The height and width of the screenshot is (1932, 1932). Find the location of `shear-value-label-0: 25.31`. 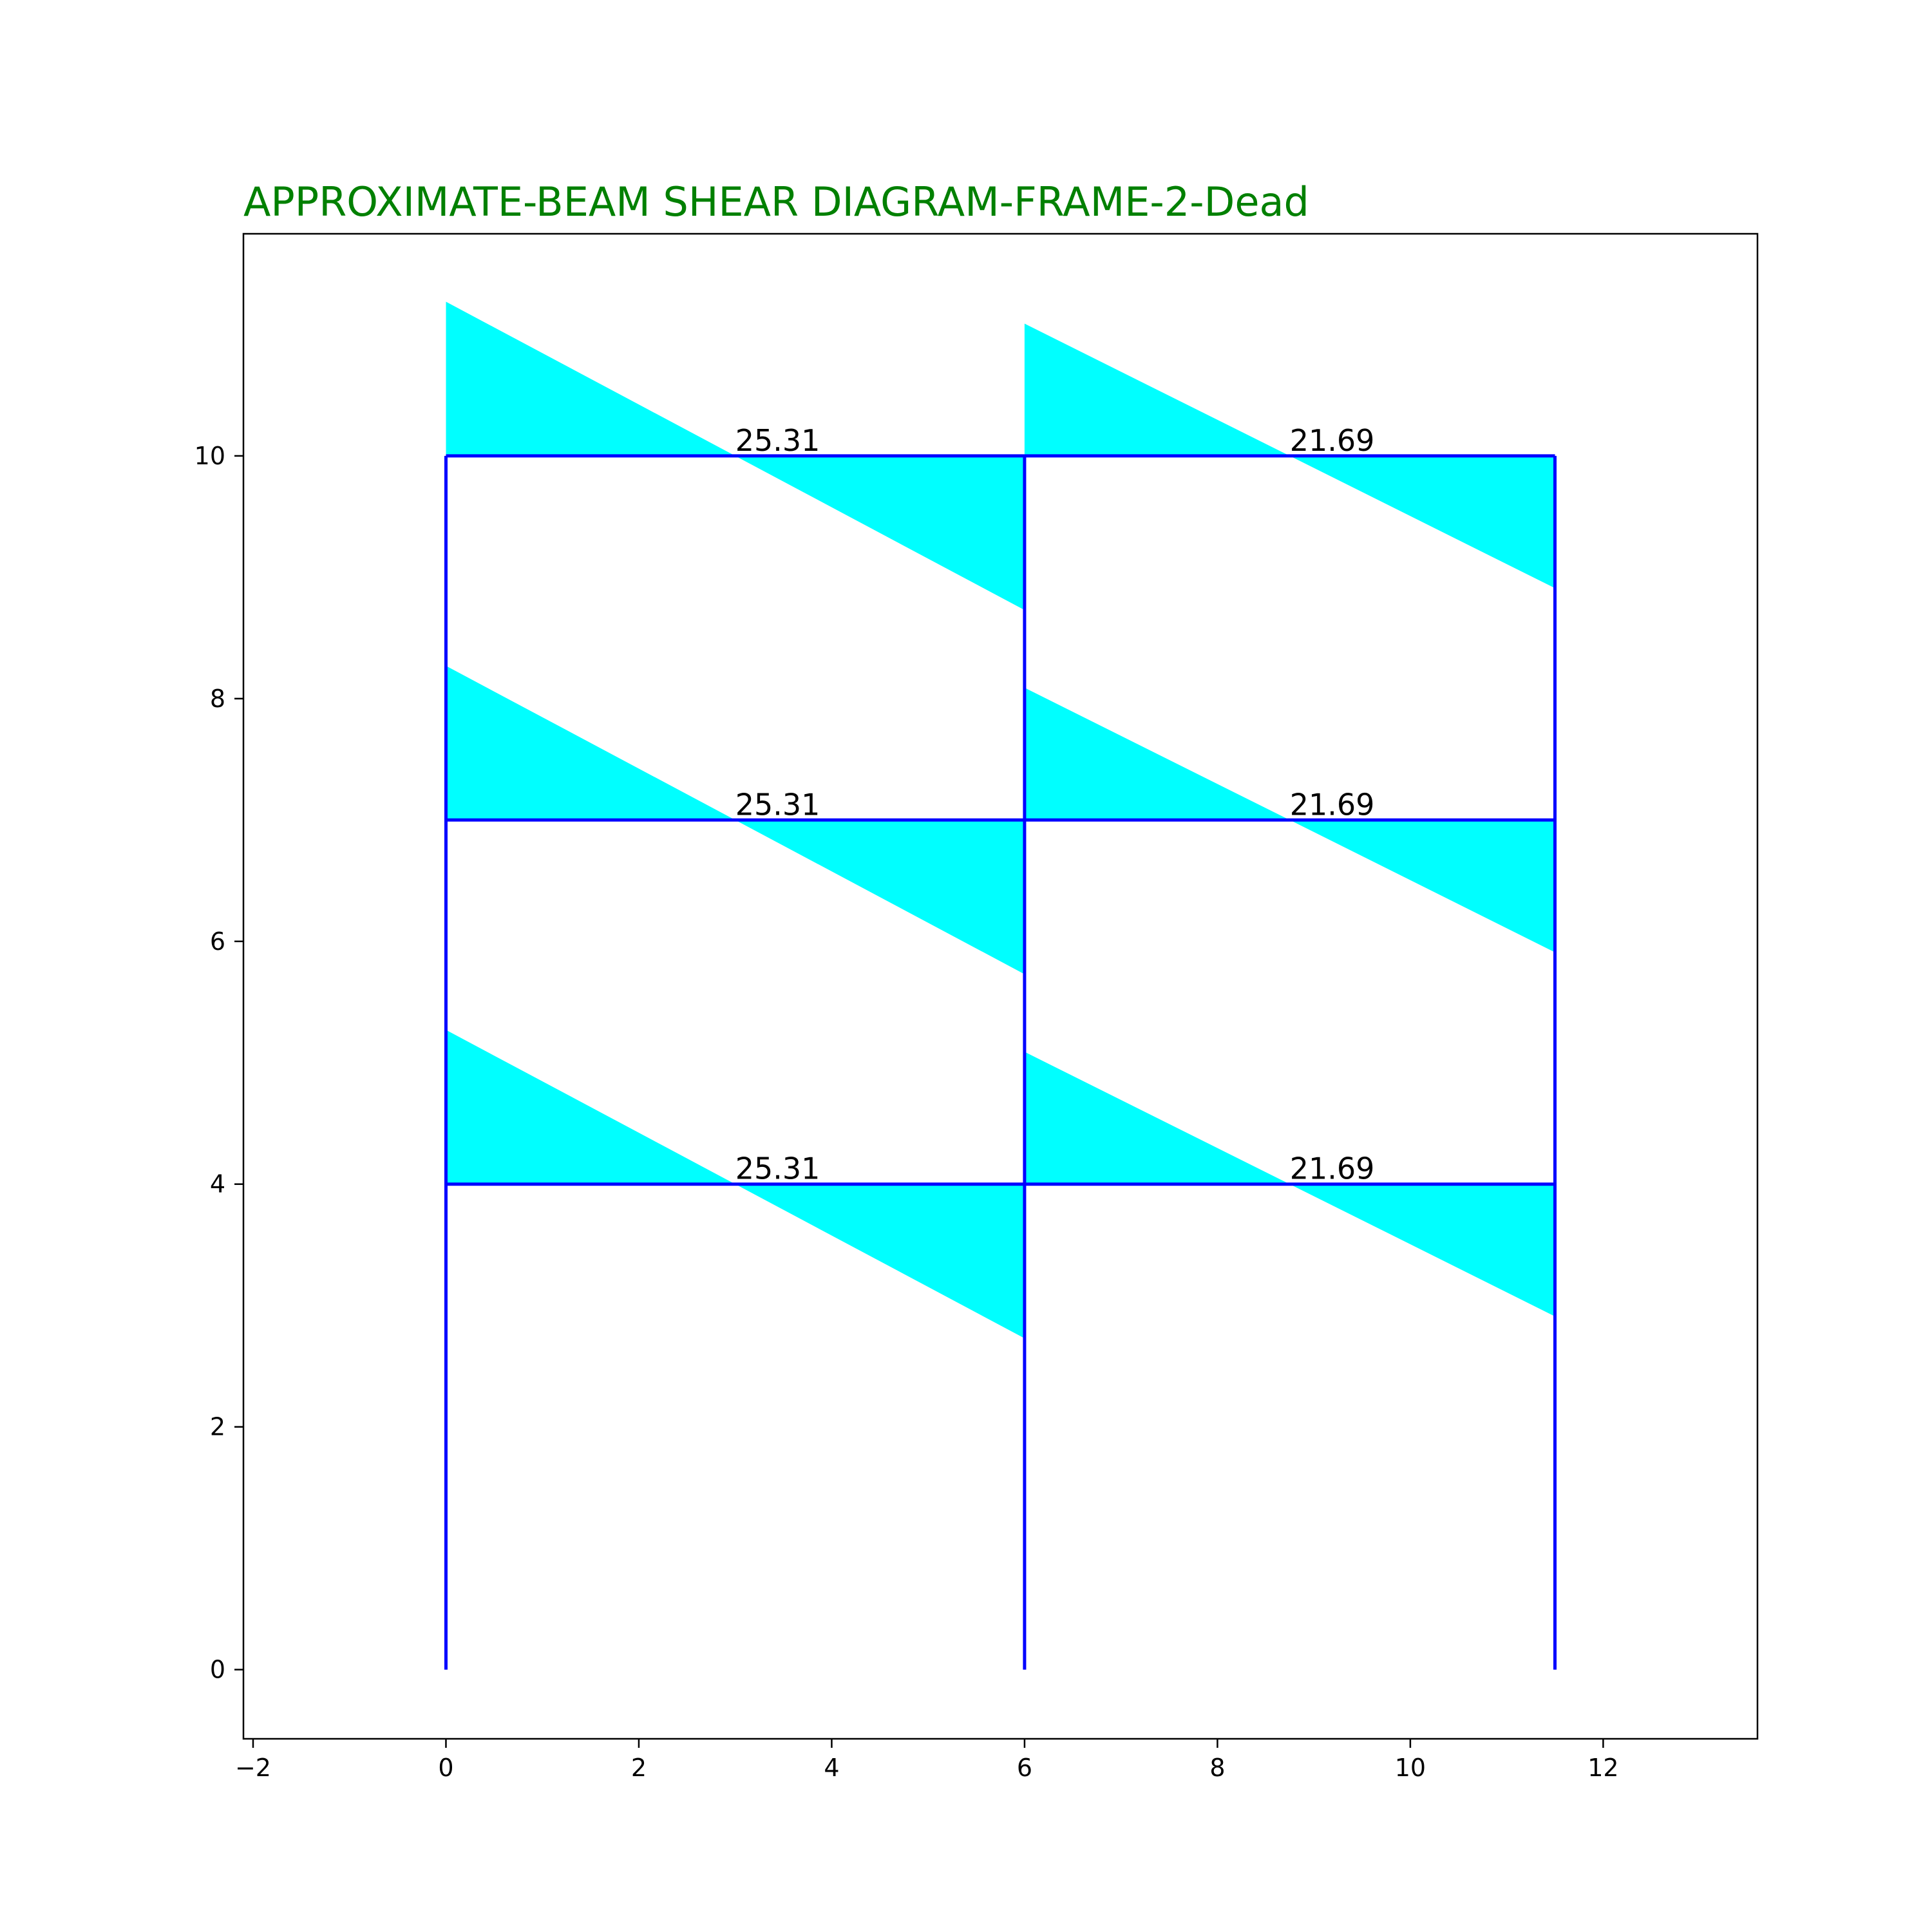

shear-value-label-0: 25.31 is located at coordinates (778, 1168).